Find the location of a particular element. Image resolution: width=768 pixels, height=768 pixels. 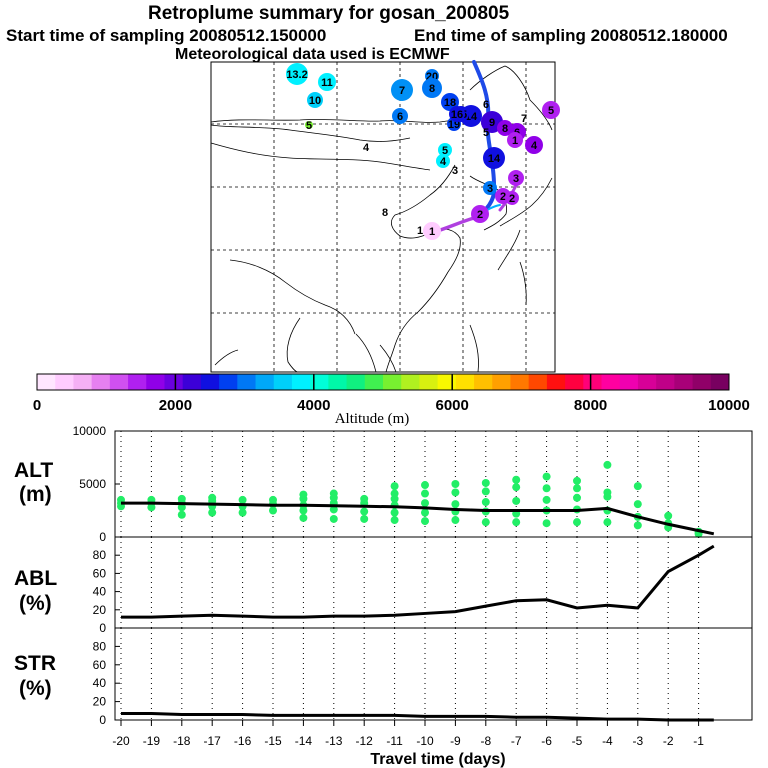

x-tick-label: -14 is located at coordinates (304, 741).